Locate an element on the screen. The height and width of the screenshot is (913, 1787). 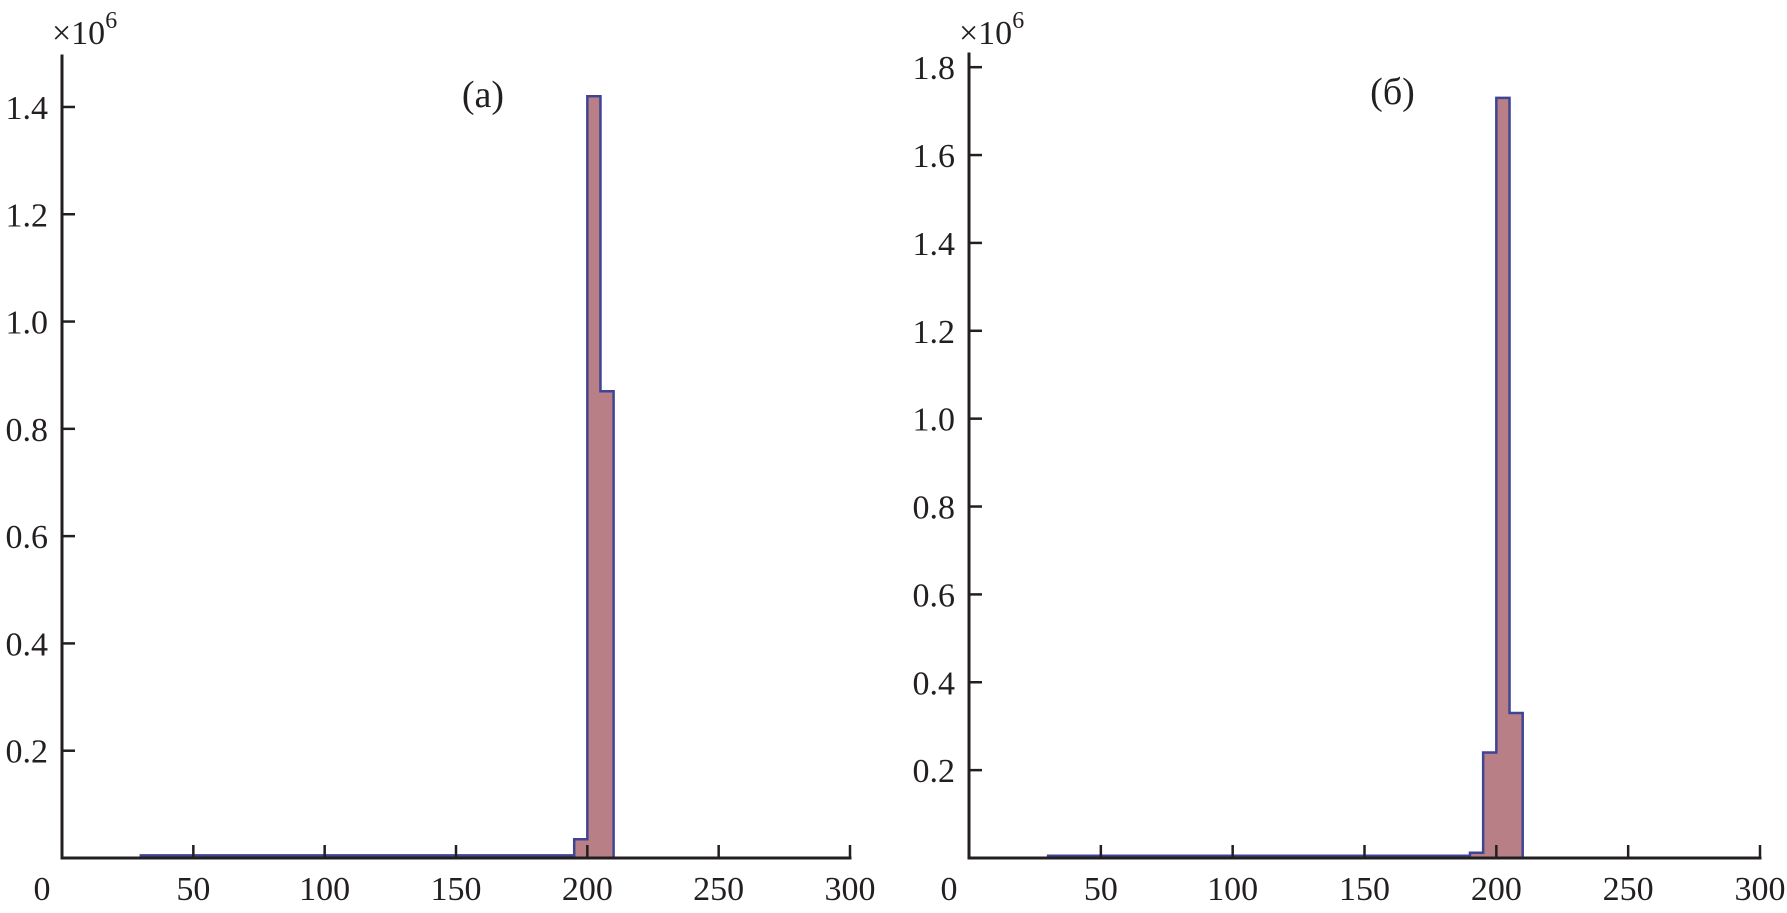
y-tick-label: 1.8 is located at coordinates (934, 68).